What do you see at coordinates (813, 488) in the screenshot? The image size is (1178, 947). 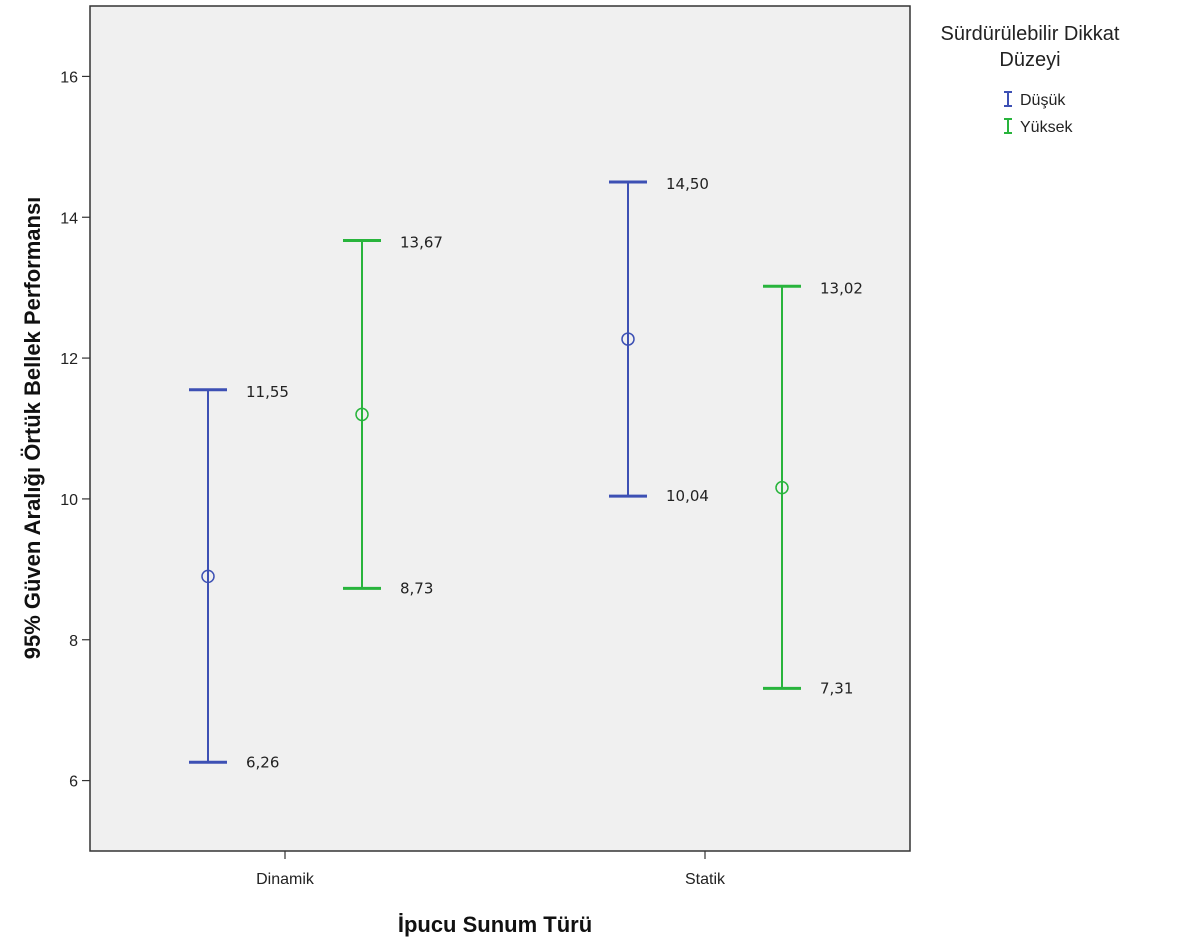 I see `error-bar: 13,02 7,31` at bounding box center [813, 488].